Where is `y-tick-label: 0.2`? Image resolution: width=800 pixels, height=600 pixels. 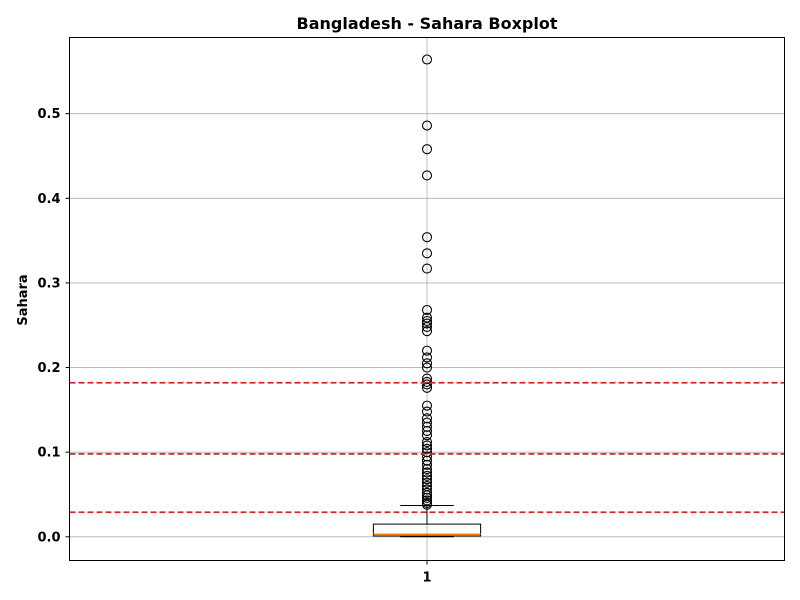
y-tick-label: 0.2 is located at coordinates (48, 368).